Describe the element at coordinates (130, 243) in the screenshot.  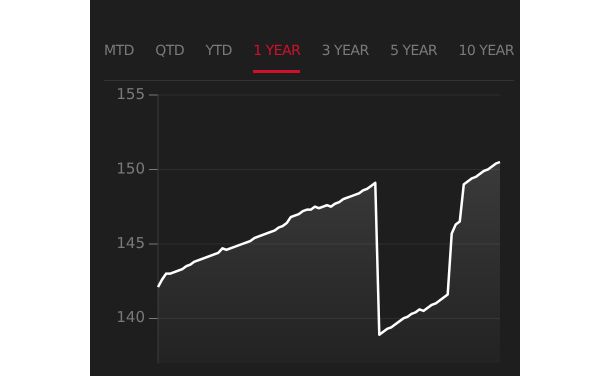
I see `y-tick-label: 145` at that location.